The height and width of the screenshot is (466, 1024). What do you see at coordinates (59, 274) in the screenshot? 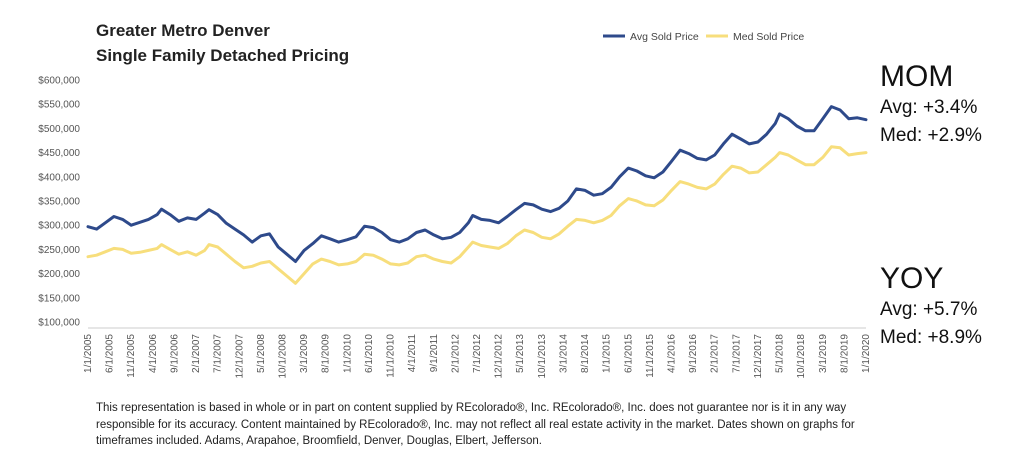
I see `y-tick-label: $200,000` at bounding box center [59, 274].